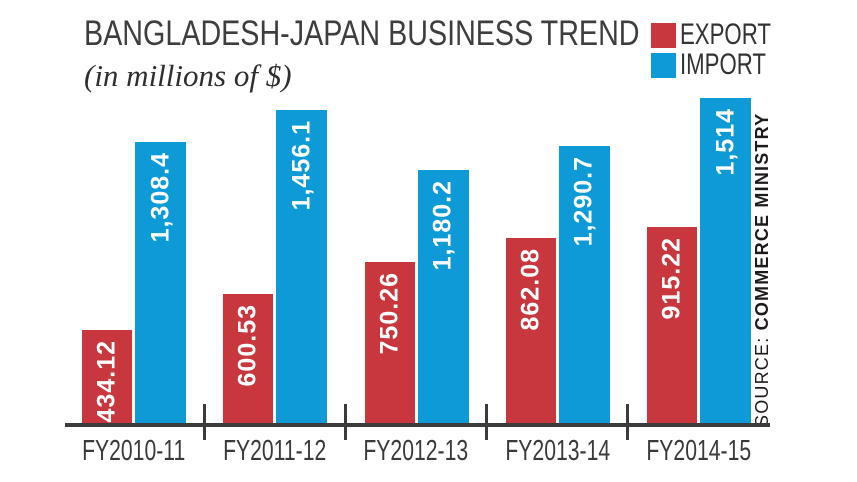  I want to click on export-bar-FY2013-14: 862.08, so click(530, 330).